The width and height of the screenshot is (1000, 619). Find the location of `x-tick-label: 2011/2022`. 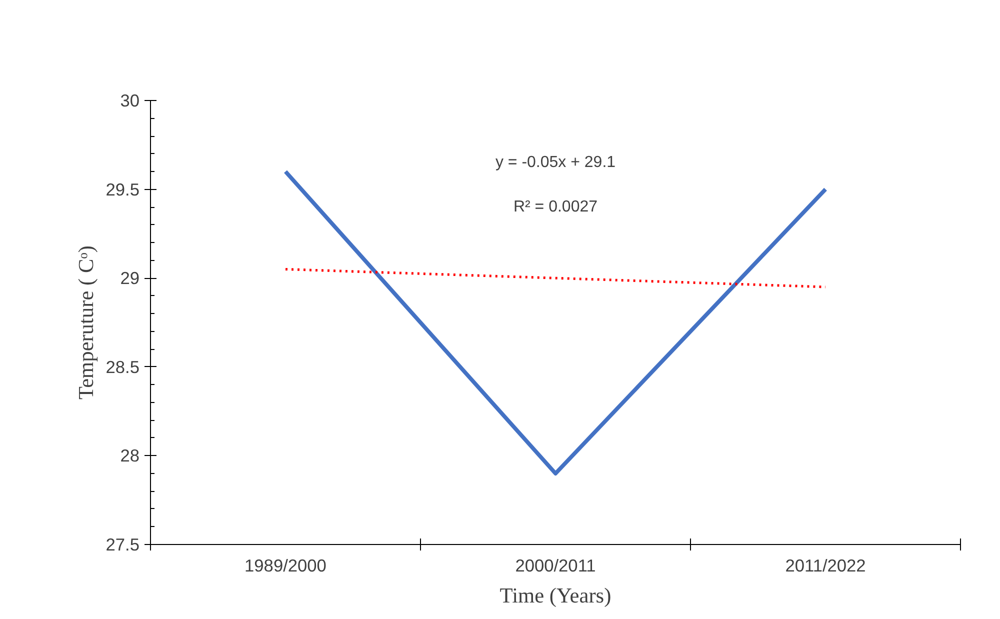

x-tick-label: 2011/2022 is located at coordinates (825, 566).